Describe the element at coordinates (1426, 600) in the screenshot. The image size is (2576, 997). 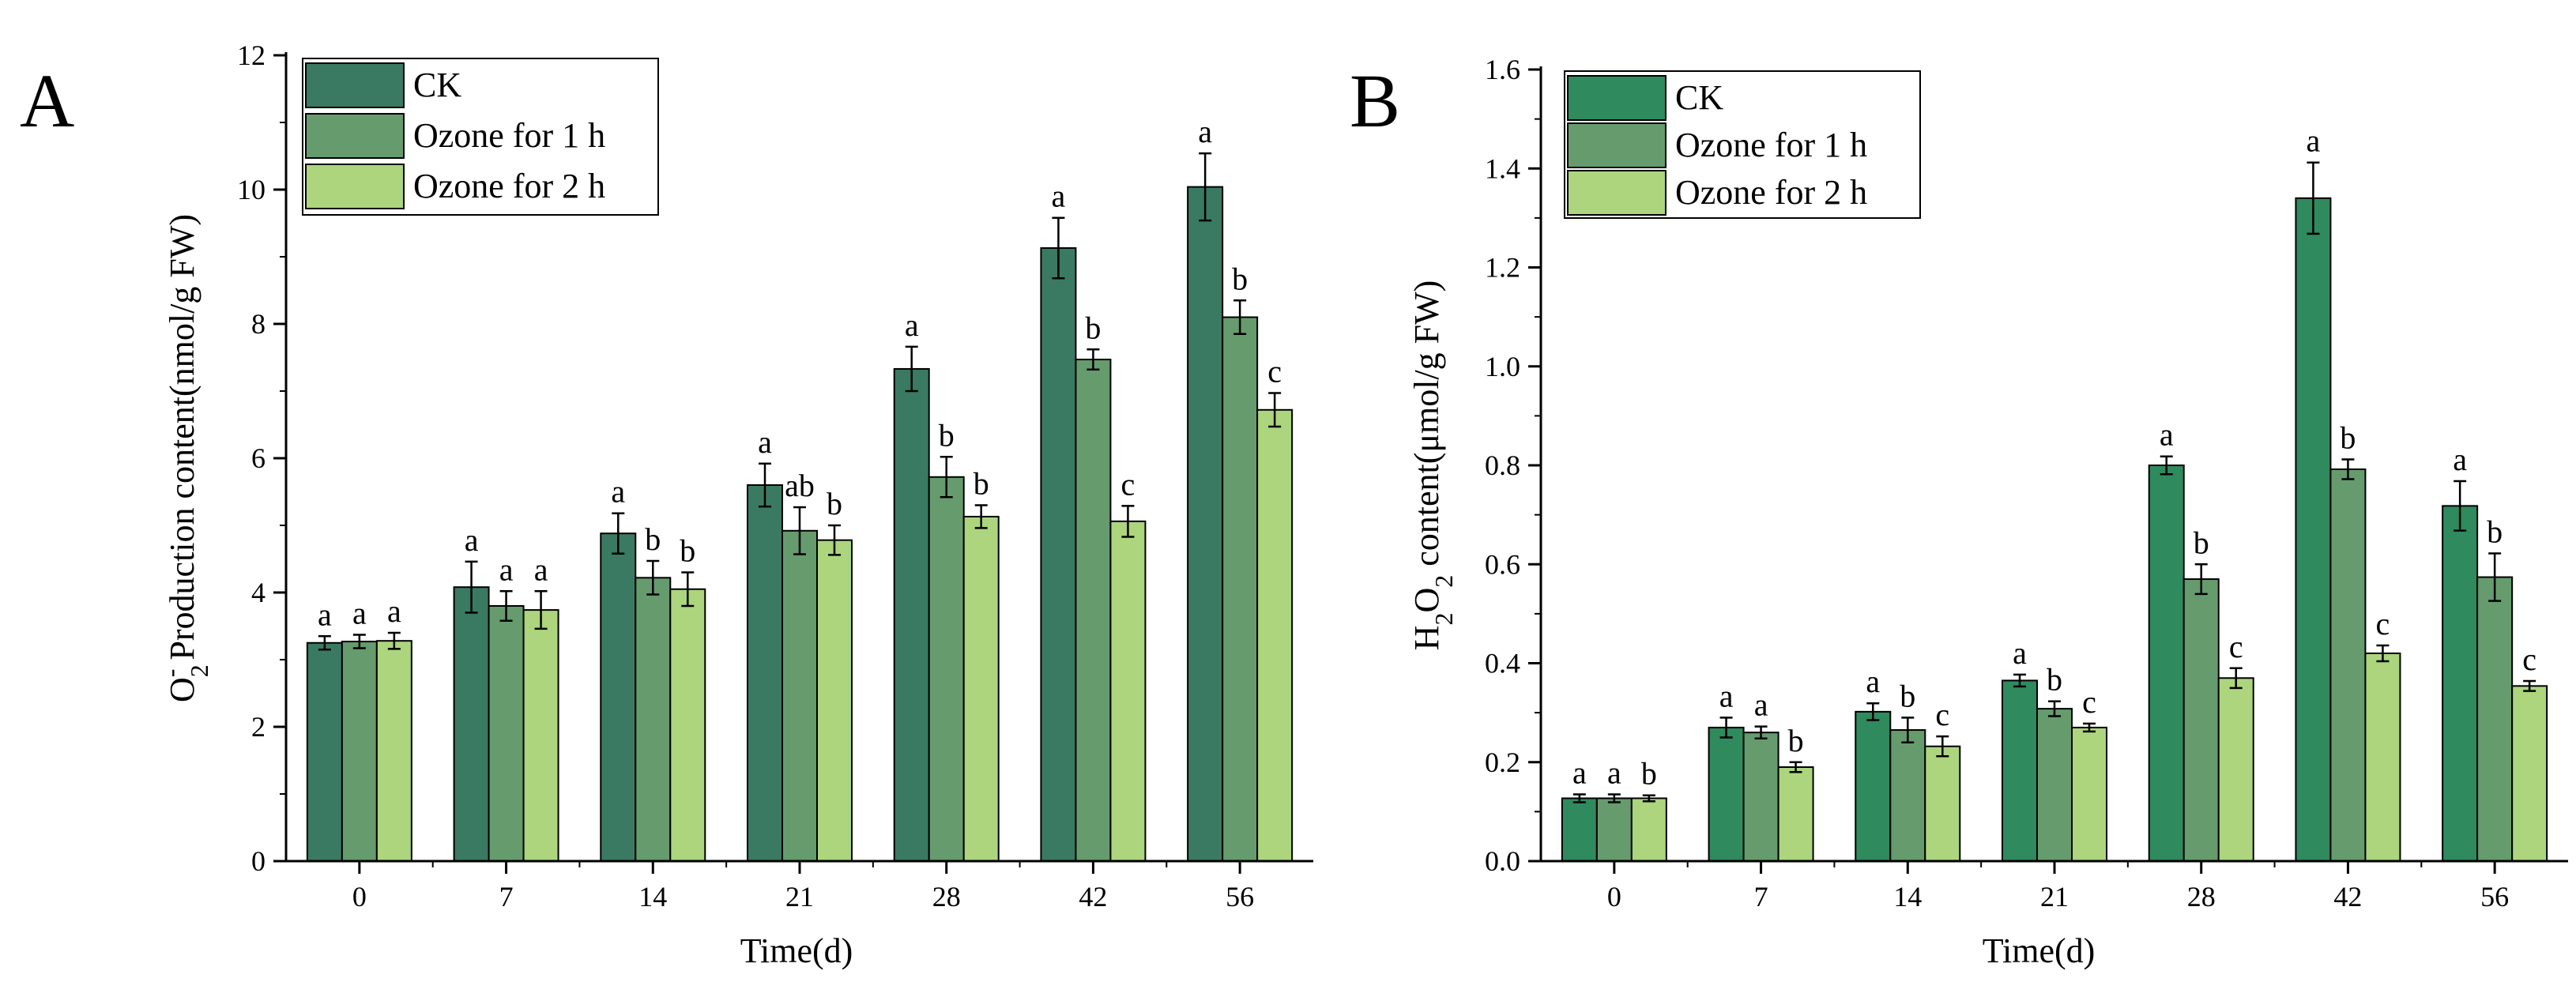
I see `y-title-main-2: O` at that location.